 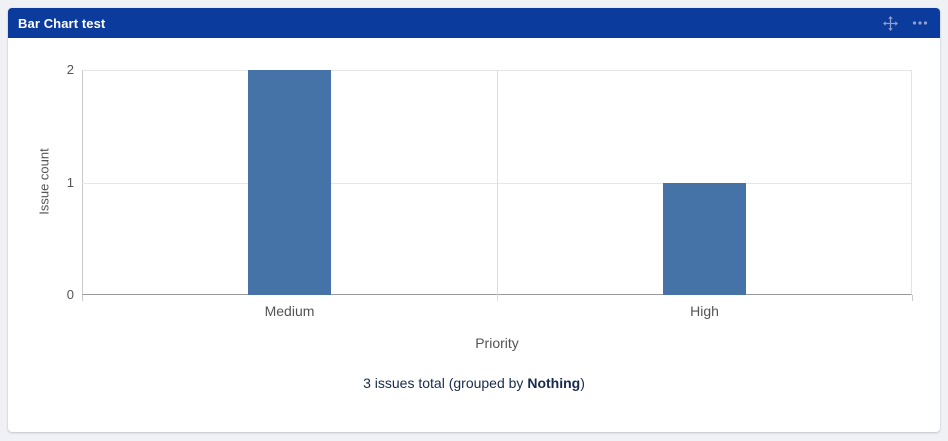 What do you see at coordinates (582, 383) in the screenshot?
I see `summary-text-close: )` at bounding box center [582, 383].